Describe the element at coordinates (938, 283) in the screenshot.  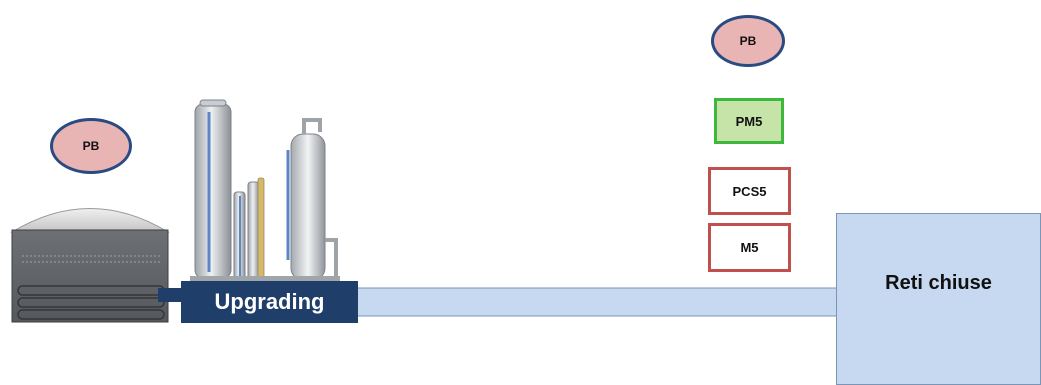
I see `reti-chiuse-label: Reti chiuse` at that location.